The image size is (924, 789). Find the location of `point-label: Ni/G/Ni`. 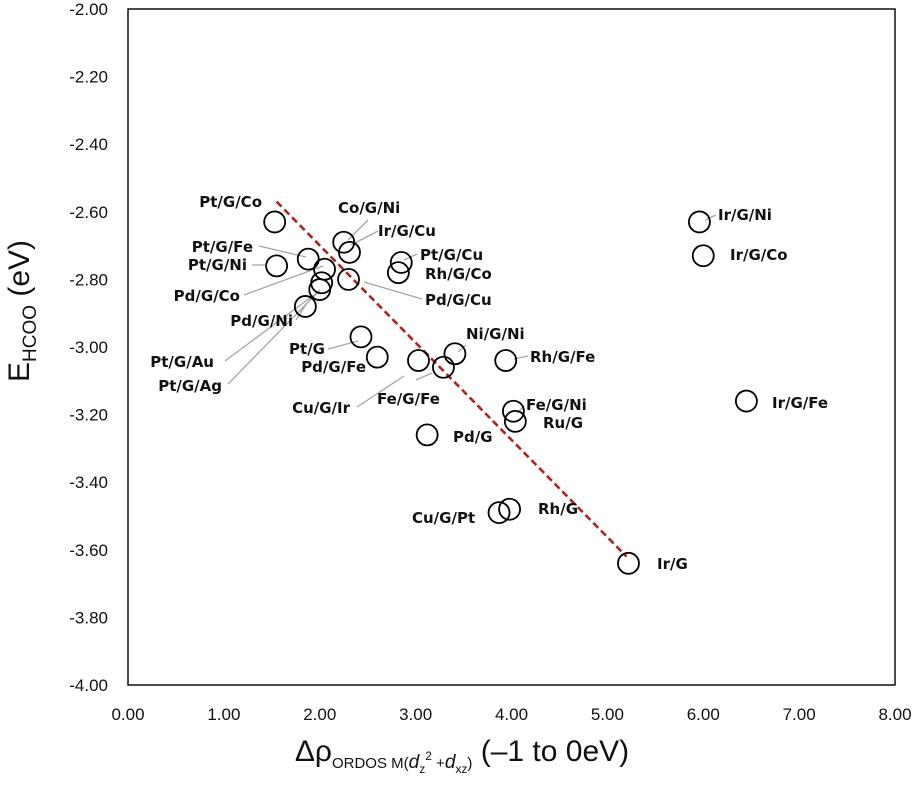

point-label: Ni/G/Ni is located at coordinates (495, 334).